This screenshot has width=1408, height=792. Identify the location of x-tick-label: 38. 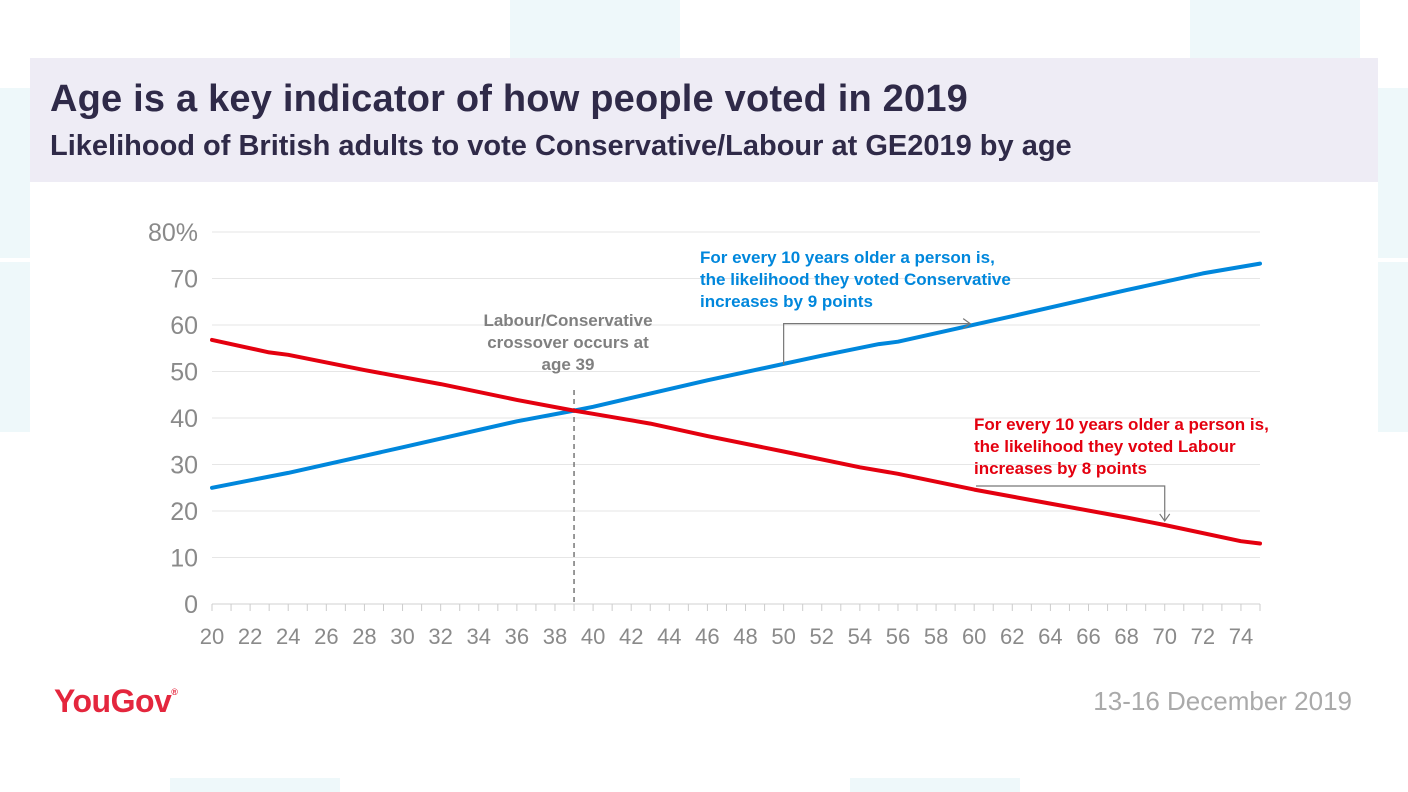
(555, 636).